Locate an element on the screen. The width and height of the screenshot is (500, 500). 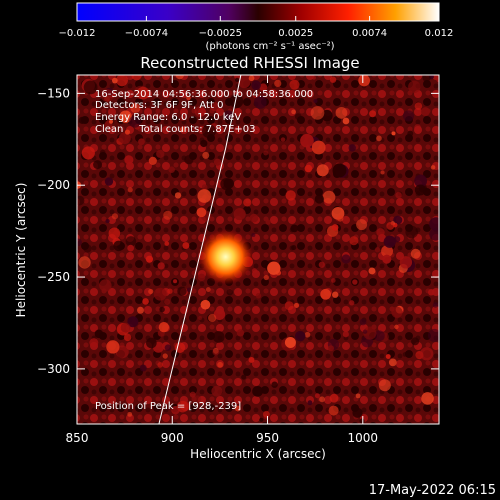
colorbar-tick-label: −0.012 is located at coordinates (76, 33).